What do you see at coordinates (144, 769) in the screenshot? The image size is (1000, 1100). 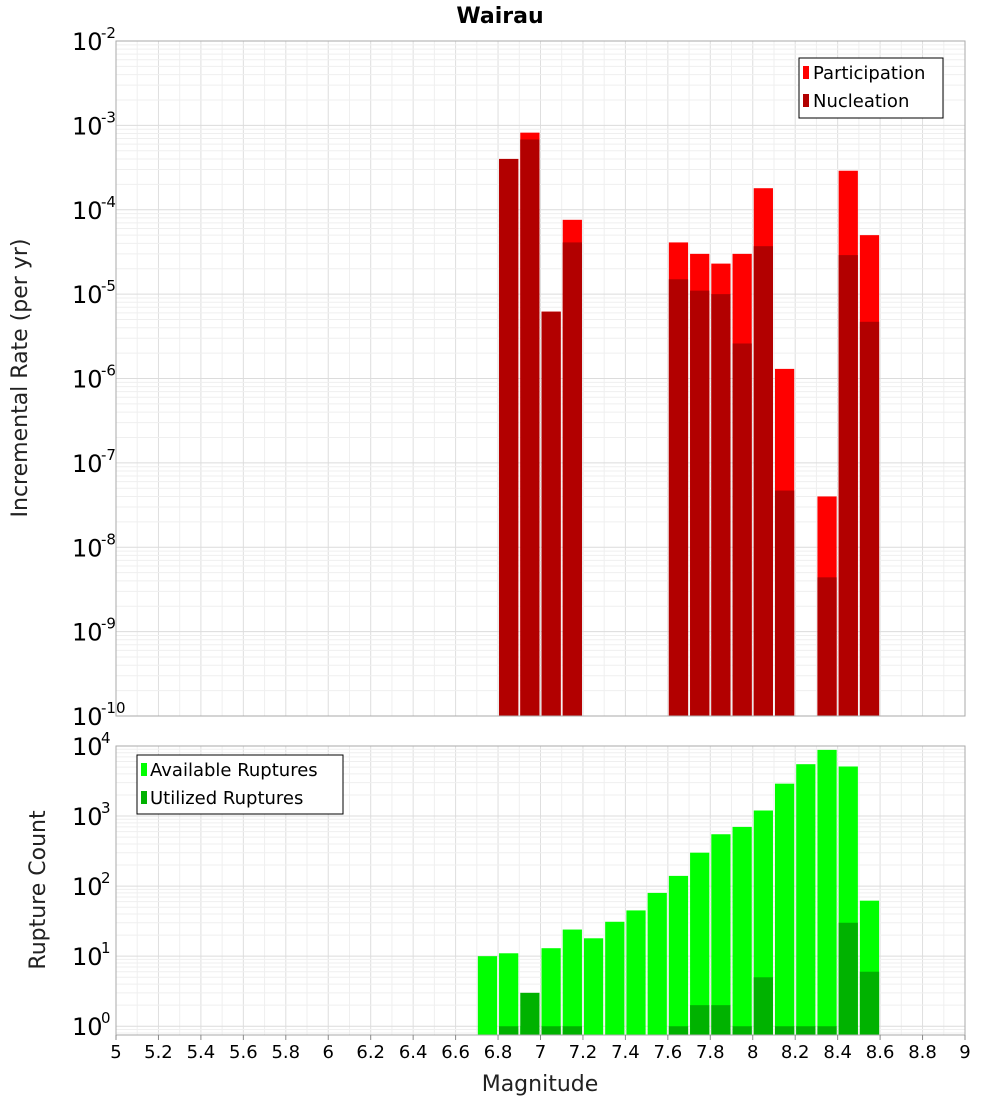 I see `legend-swatch-available` at bounding box center [144, 769].